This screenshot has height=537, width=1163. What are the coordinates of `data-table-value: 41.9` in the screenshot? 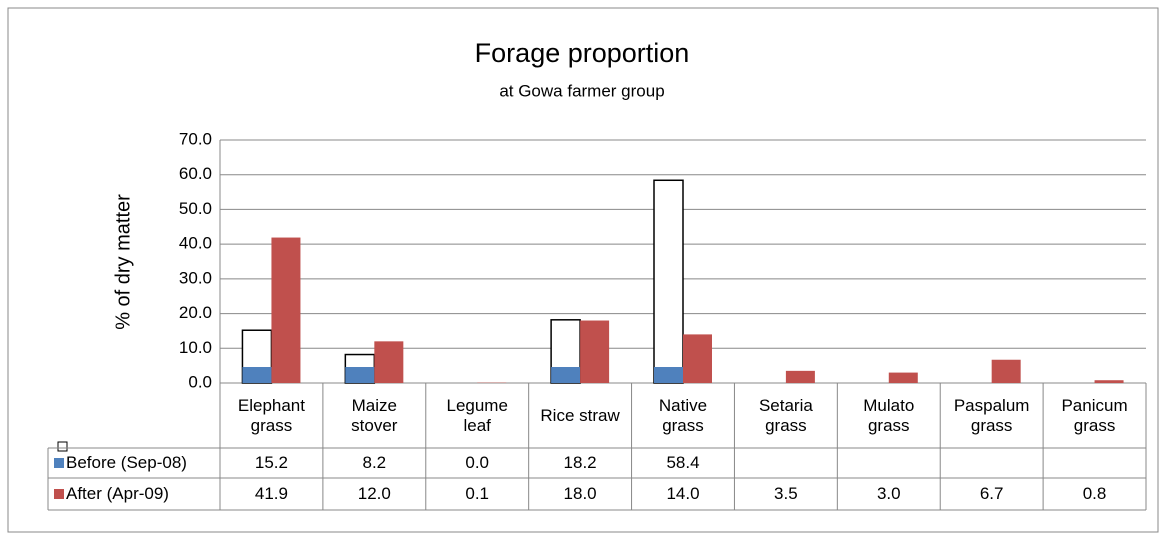 It's located at (271, 493).